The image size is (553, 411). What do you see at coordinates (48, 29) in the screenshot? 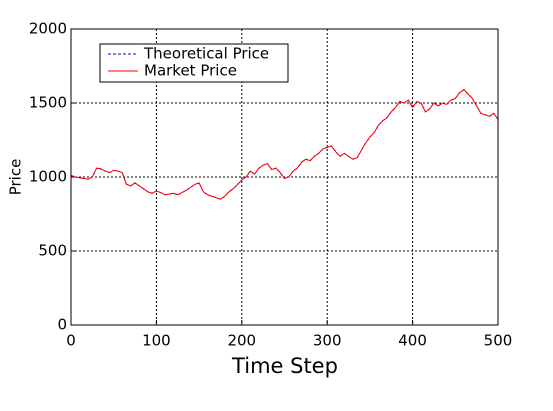
I see `y-tick-label: 2000` at bounding box center [48, 29].